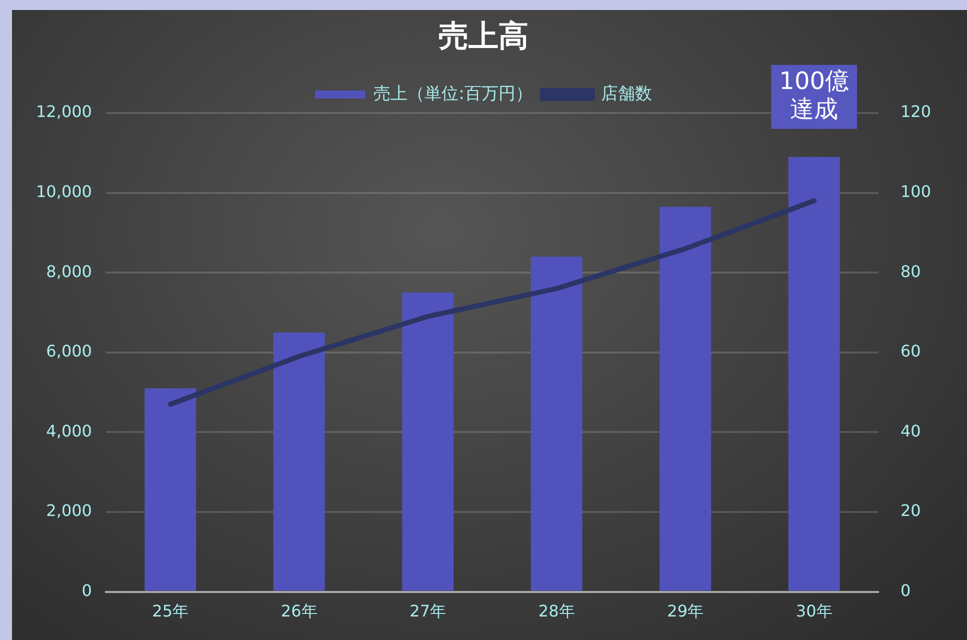  I want to click on y2-tick-label: 20, so click(910, 510).